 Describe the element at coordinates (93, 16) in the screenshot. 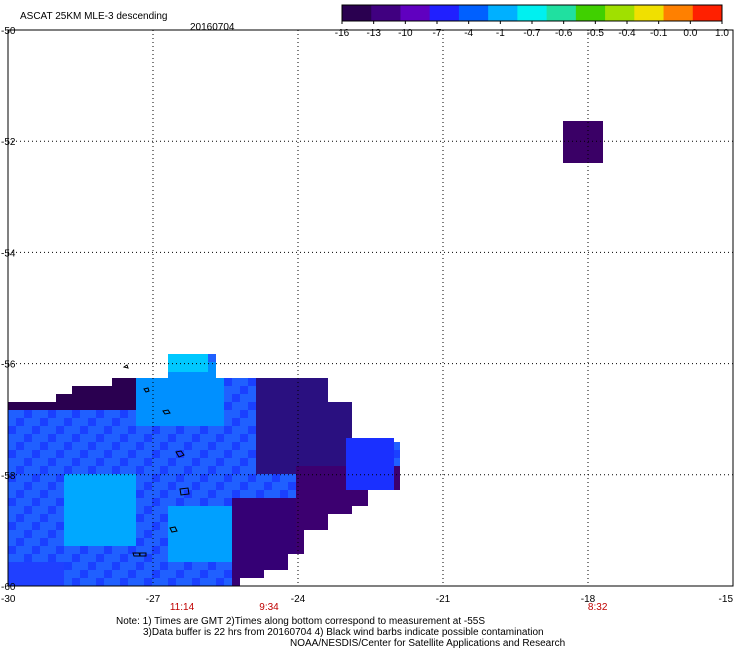

I see `map-title: ASCAT 25KM MLE-3 descending` at that location.